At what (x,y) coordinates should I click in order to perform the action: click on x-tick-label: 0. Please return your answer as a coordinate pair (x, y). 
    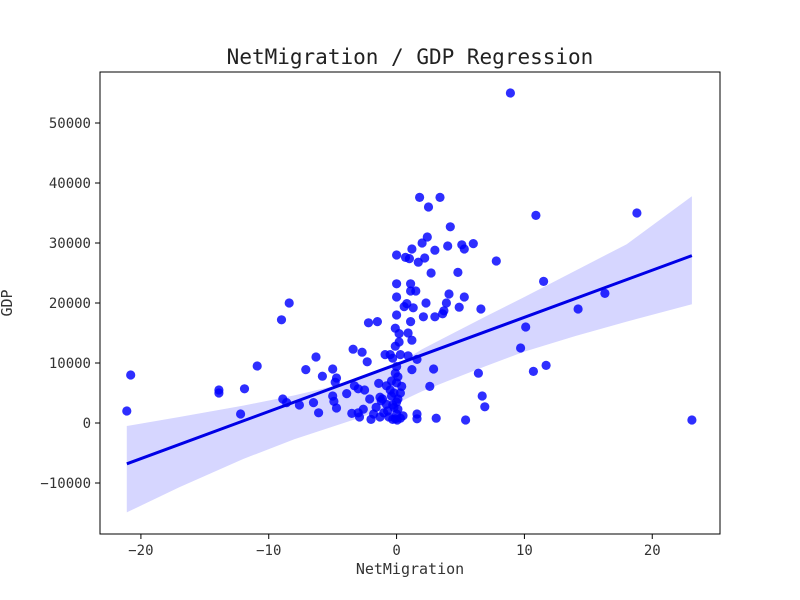
    Looking at the image, I should click on (396, 551).